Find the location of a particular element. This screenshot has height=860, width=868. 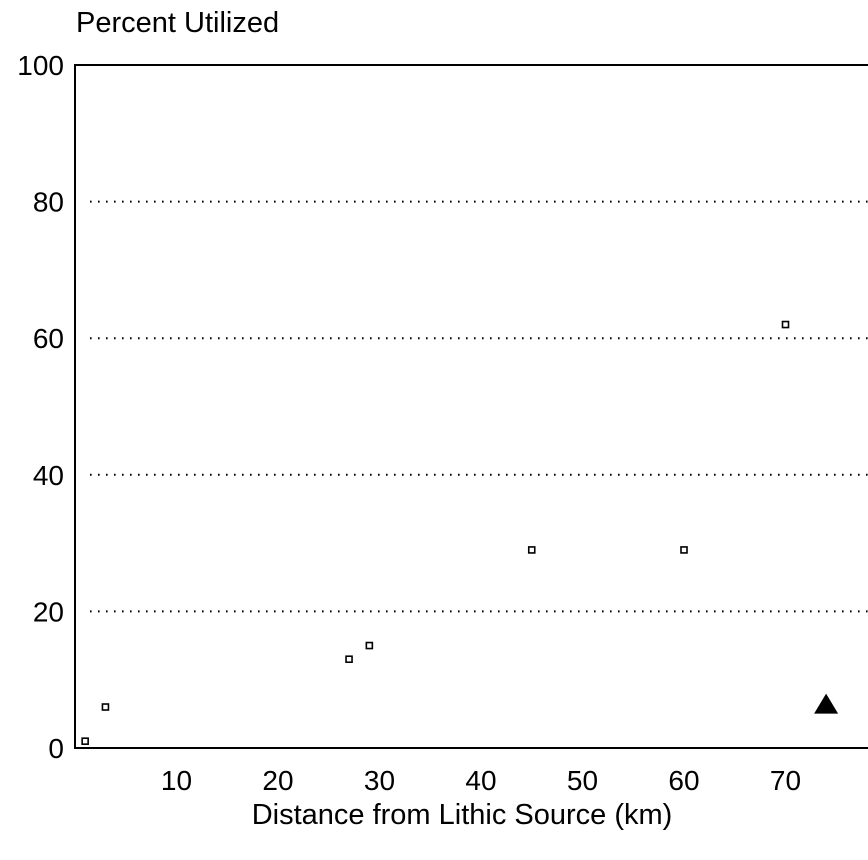

y-axis-title: Percent Utilized is located at coordinates (177, 23).